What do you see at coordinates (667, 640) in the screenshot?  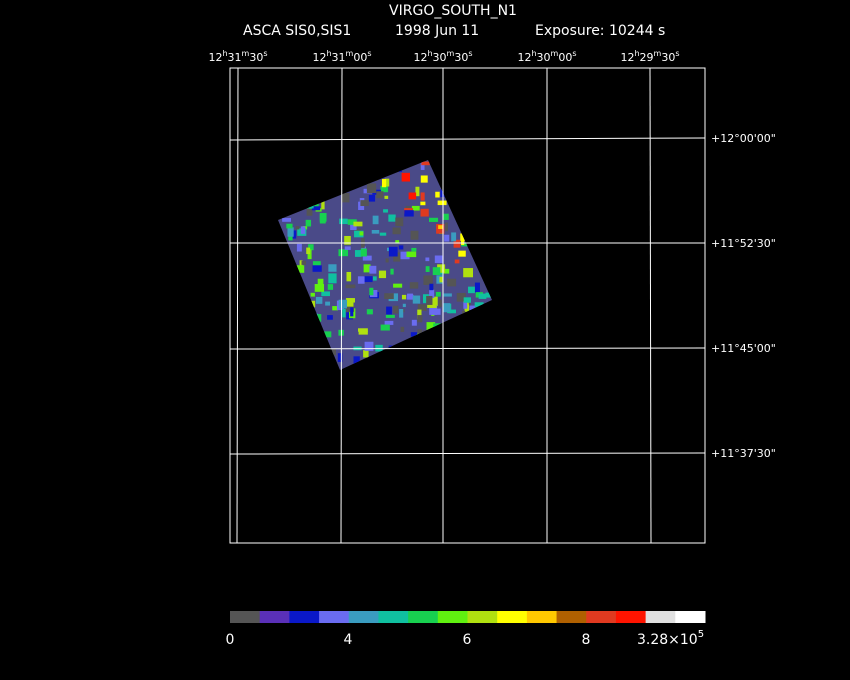 I see `colorbar-max-mantissa: 3.28×10` at bounding box center [667, 640].